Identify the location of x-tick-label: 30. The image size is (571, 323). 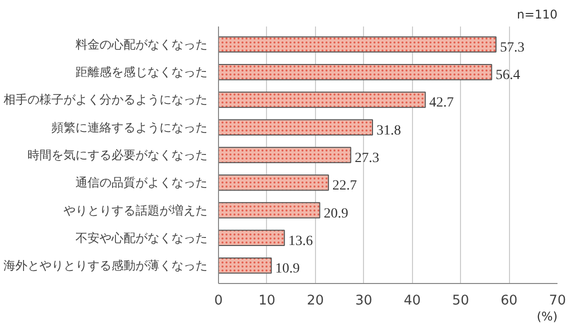
(363, 301).